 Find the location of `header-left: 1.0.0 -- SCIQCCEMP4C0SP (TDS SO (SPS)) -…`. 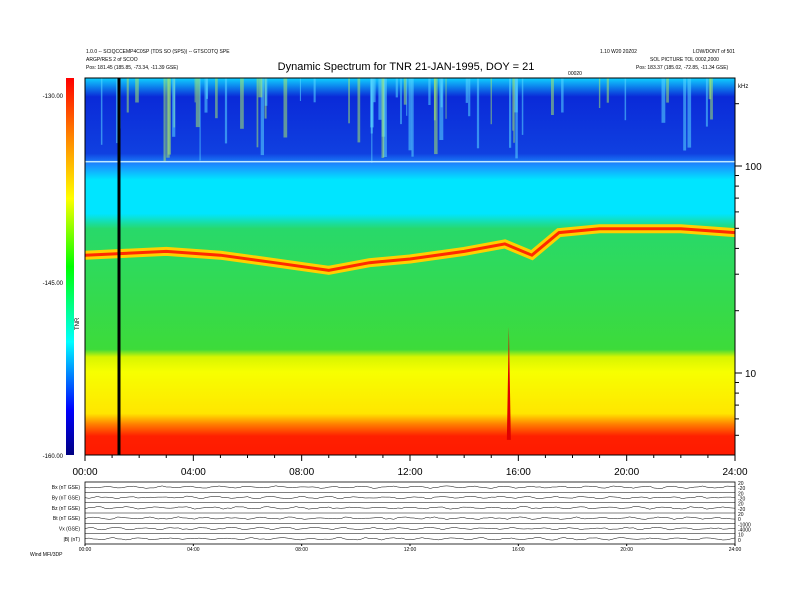

header-left: 1.0.0 -- SCIQCCEMP4C0SP (TDS SO (SPS)) -… is located at coordinates (158, 60).